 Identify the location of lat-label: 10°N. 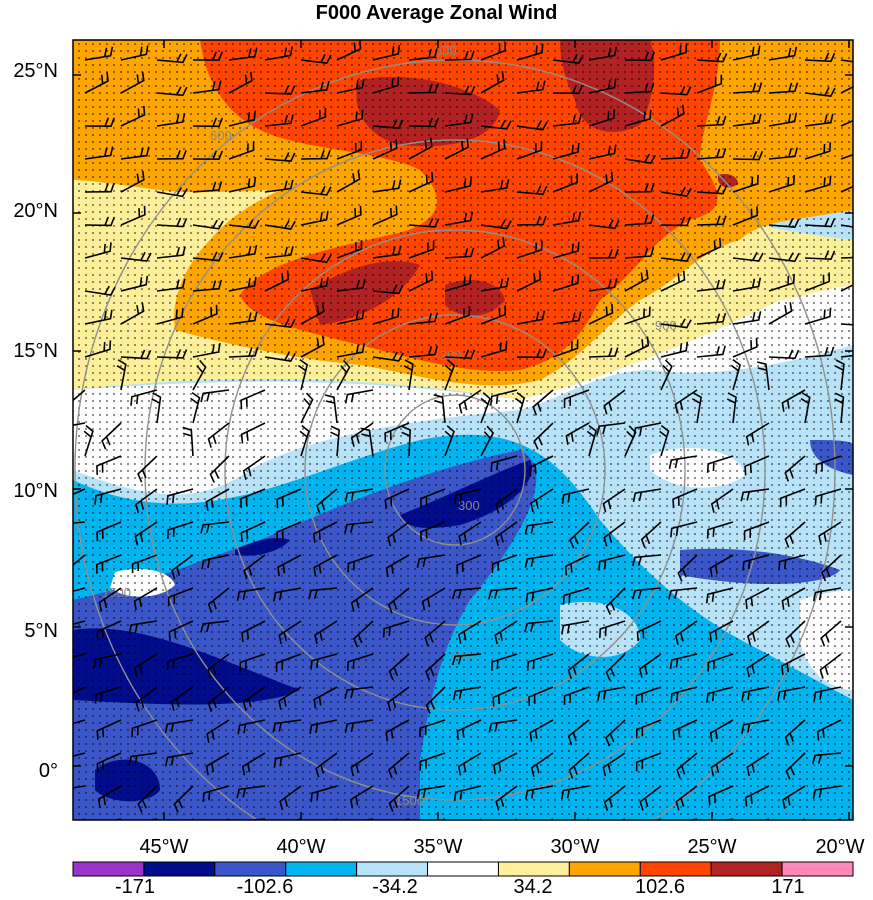
(35, 491).